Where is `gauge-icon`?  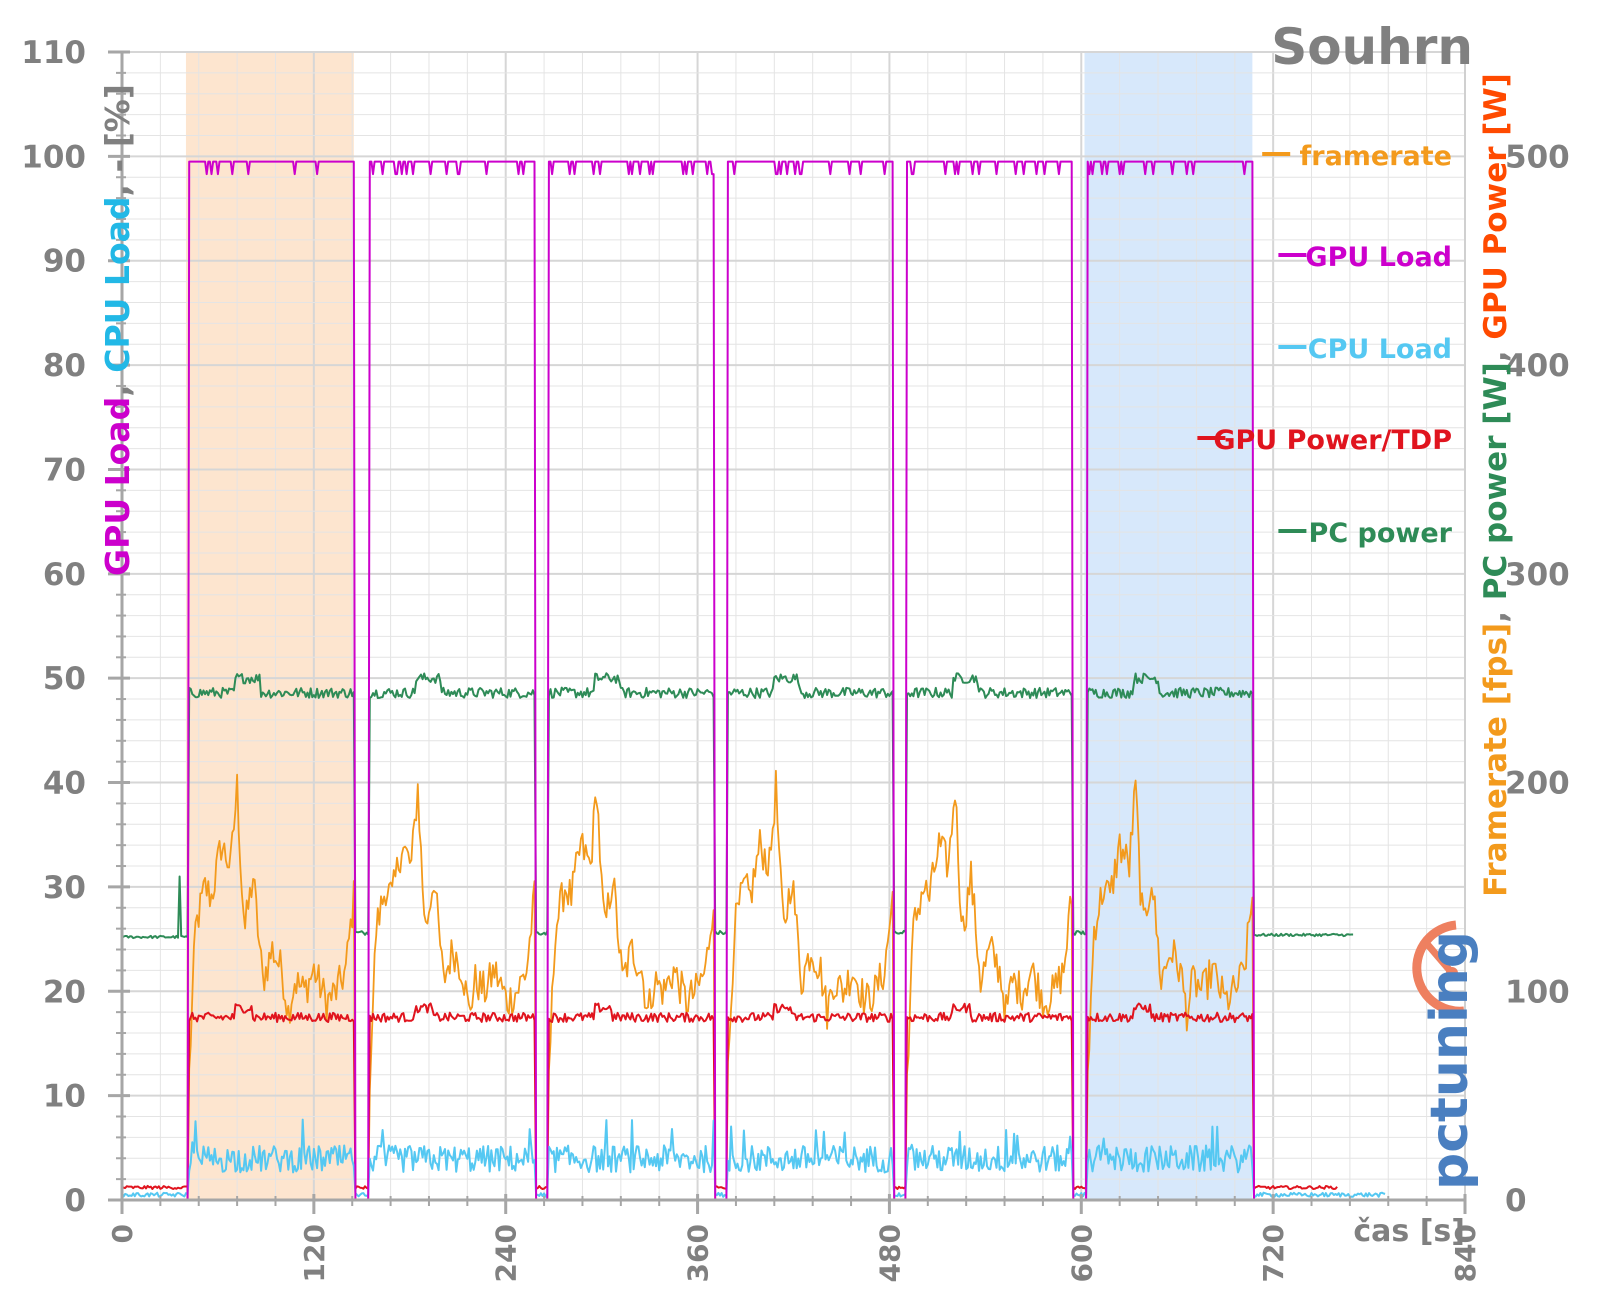 gauge-icon is located at coordinates (1438, 968).